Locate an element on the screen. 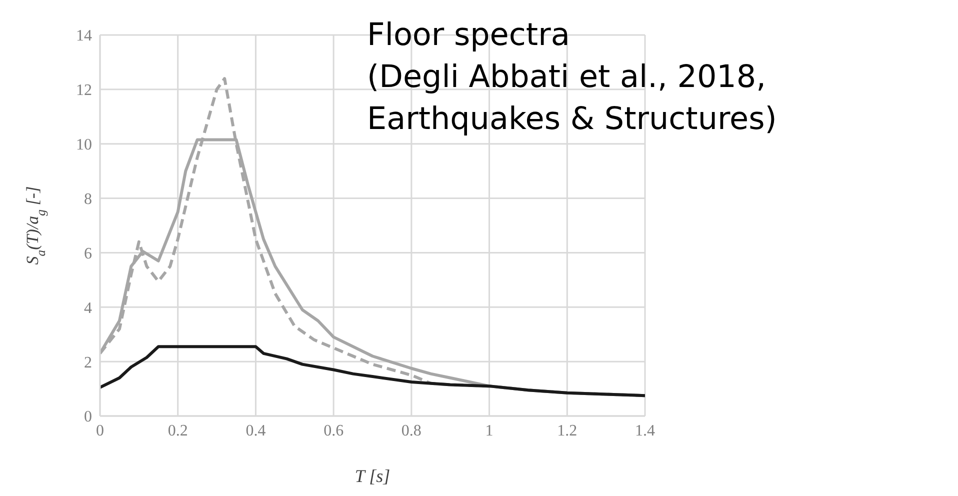 The height and width of the screenshot is (496, 958). x-tick-label: 0.6 is located at coordinates (334, 431).